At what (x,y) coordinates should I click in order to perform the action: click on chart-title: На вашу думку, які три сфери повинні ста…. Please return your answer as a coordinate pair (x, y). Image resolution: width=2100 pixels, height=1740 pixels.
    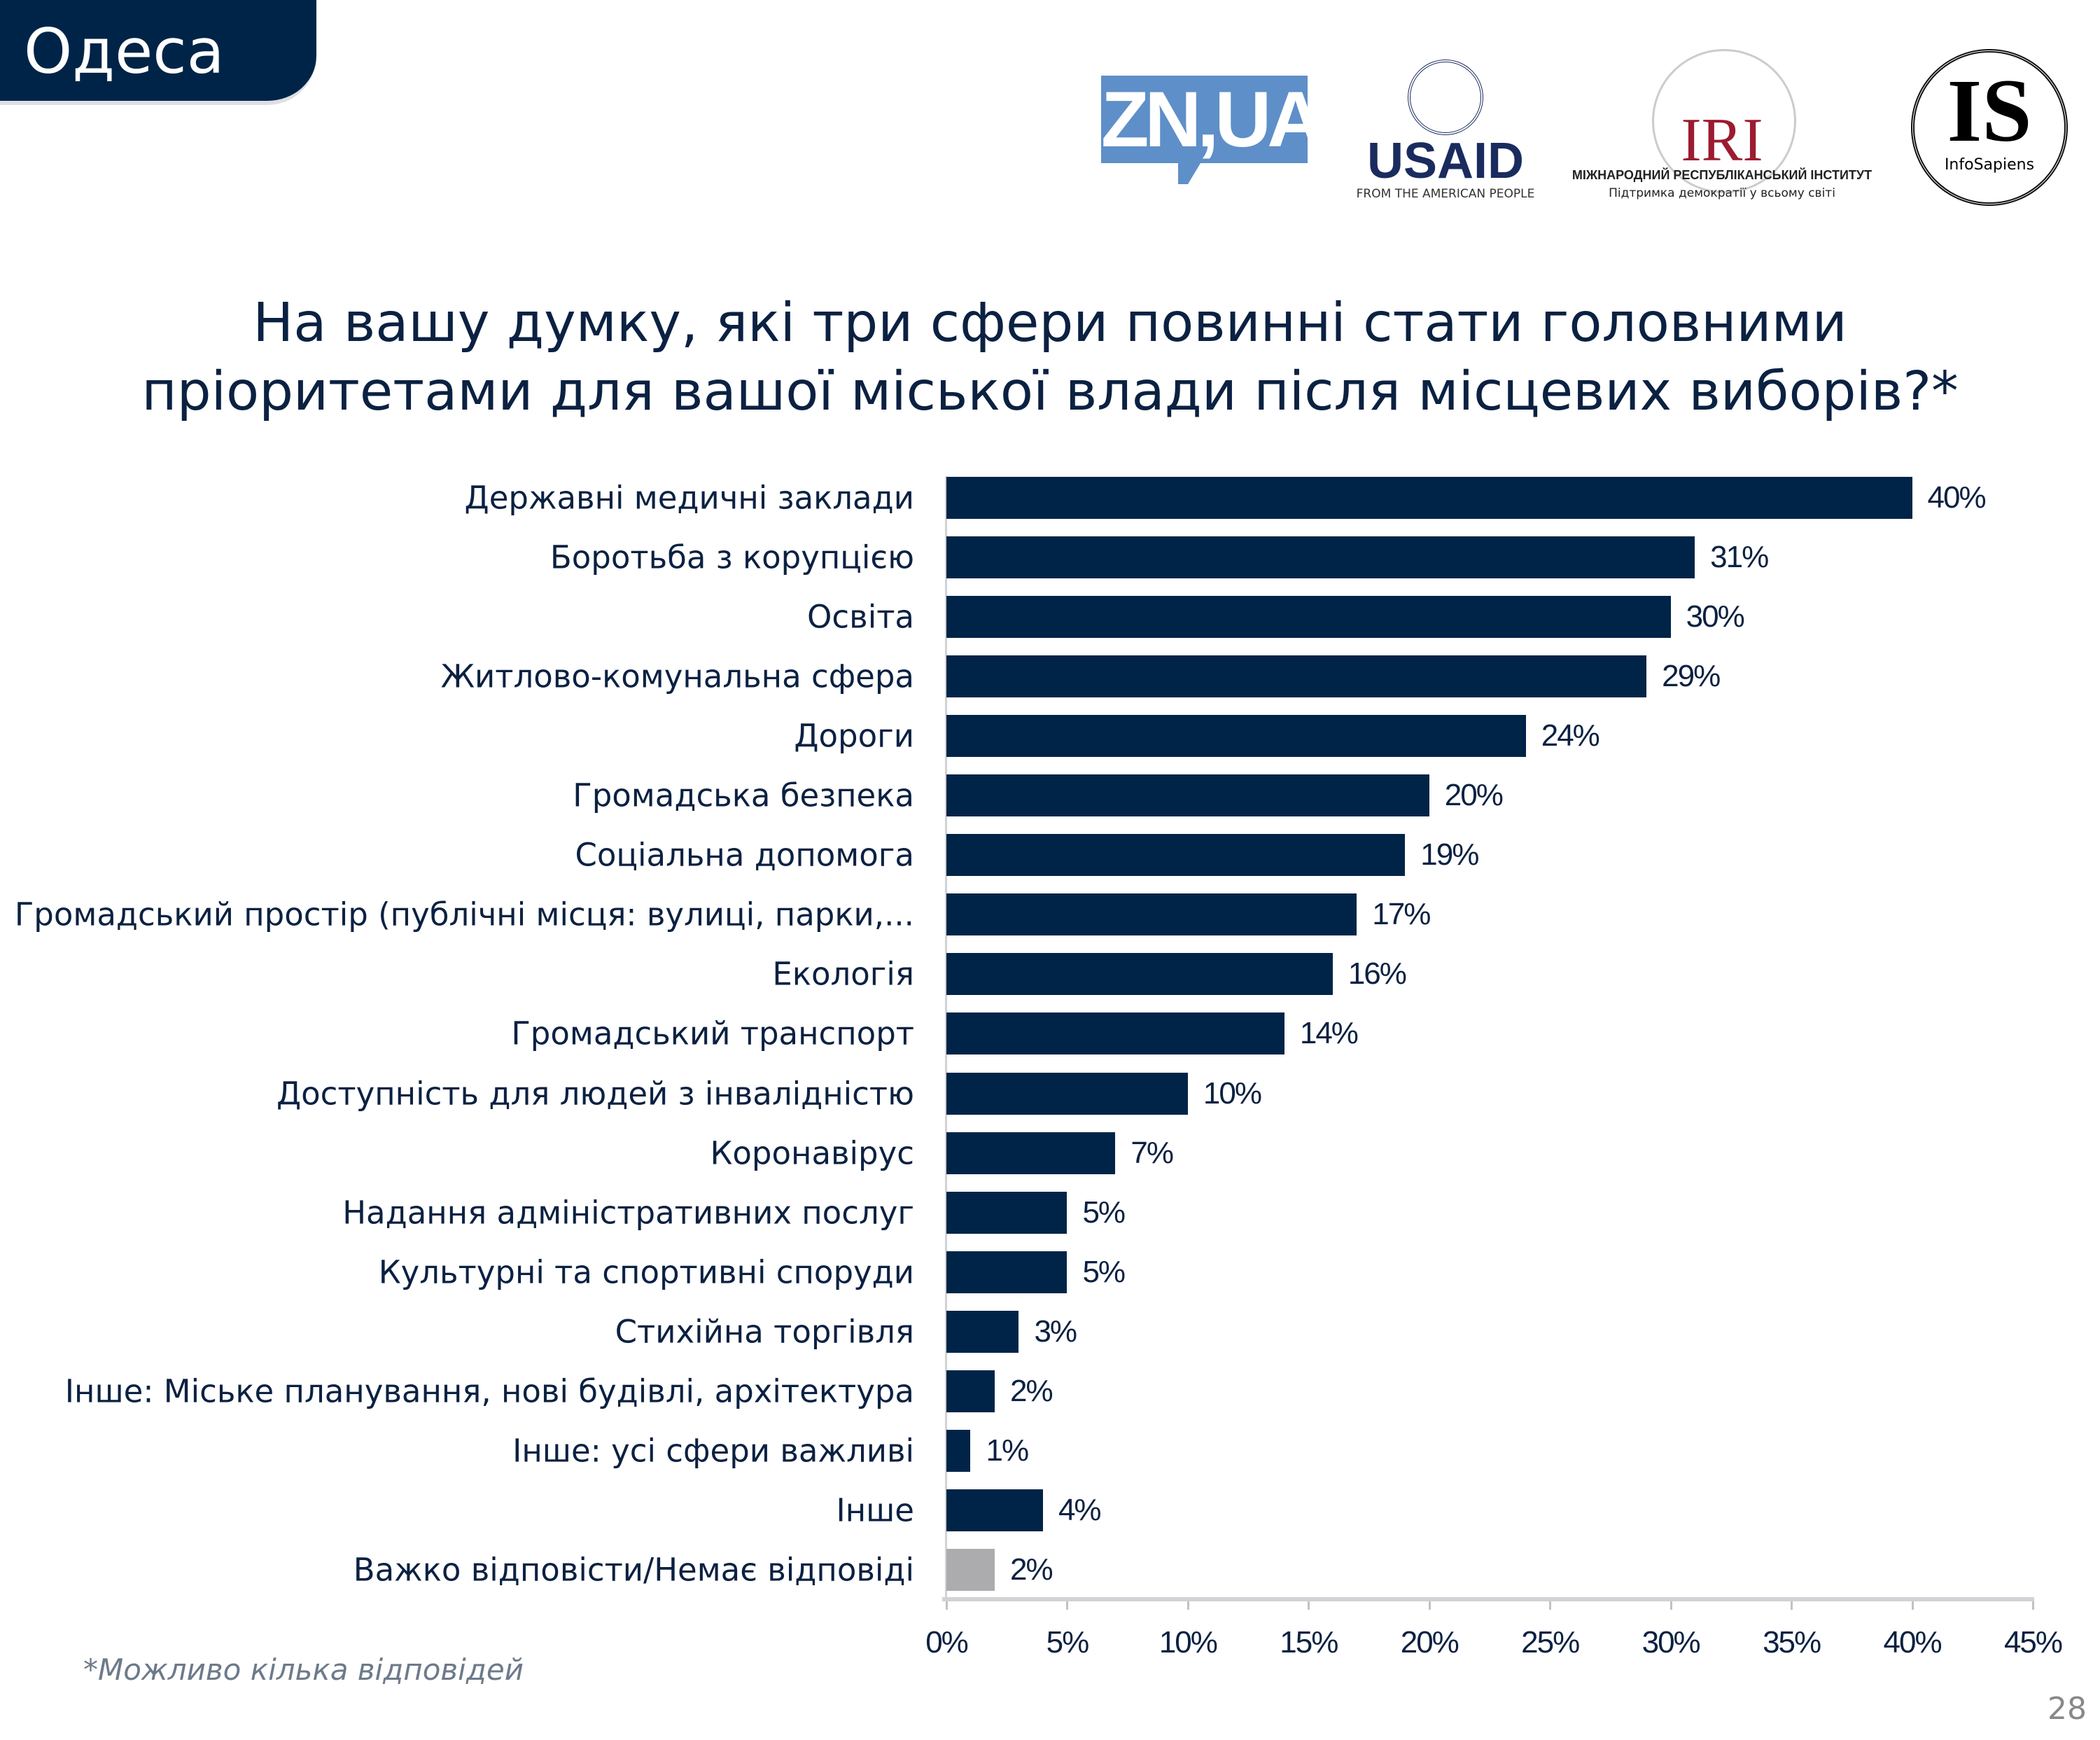
    Looking at the image, I should click on (1050, 357).